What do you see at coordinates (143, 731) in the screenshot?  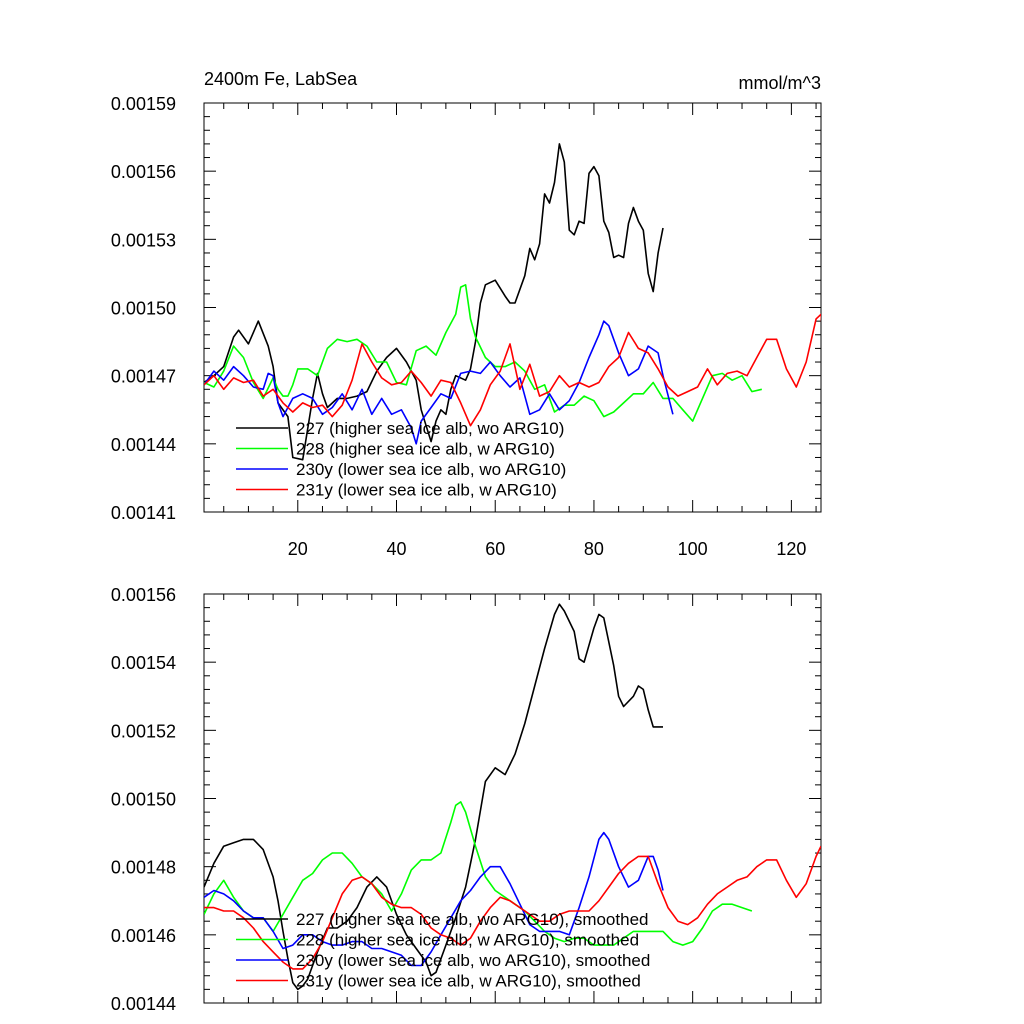 I see `y-tick-label: 0.00152` at bounding box center [143, 731].